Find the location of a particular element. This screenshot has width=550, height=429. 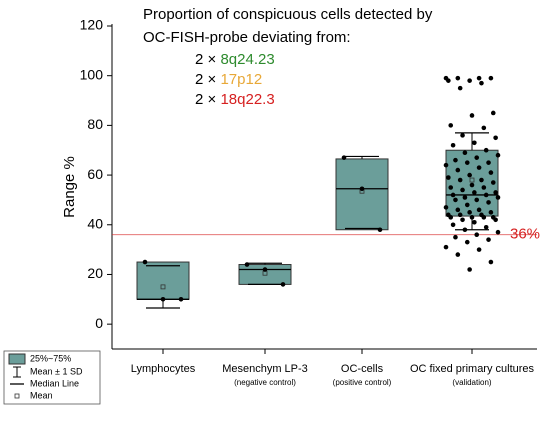

y-tick-label: 40 is located at coordinates (95, 223).